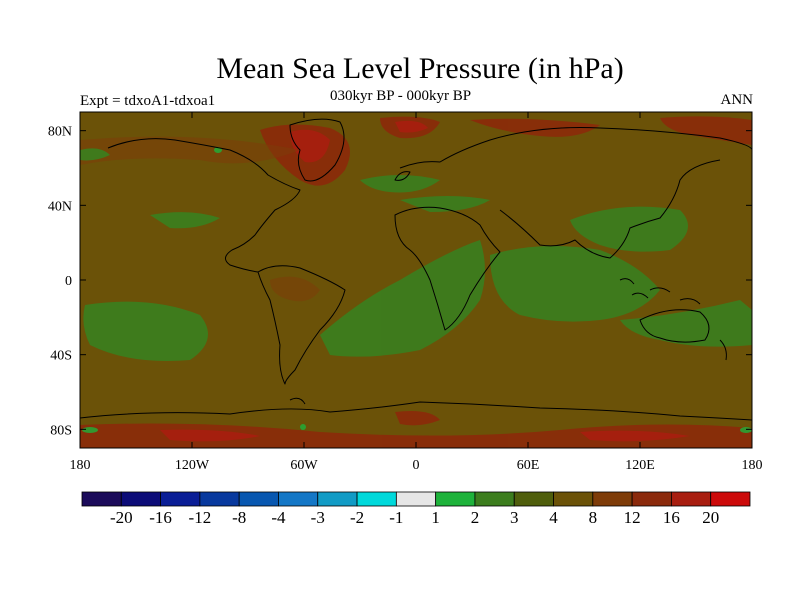 This screenshot has height=600, width=800. I want to click on lat-tick-label: 40N, so click(60, 206).